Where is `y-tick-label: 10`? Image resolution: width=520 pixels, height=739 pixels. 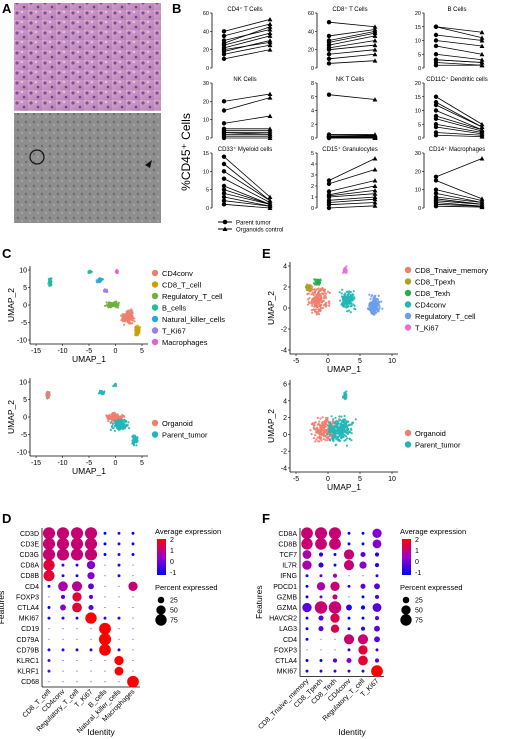 y-tick-label: 10 is located at coordinates (206, 172).